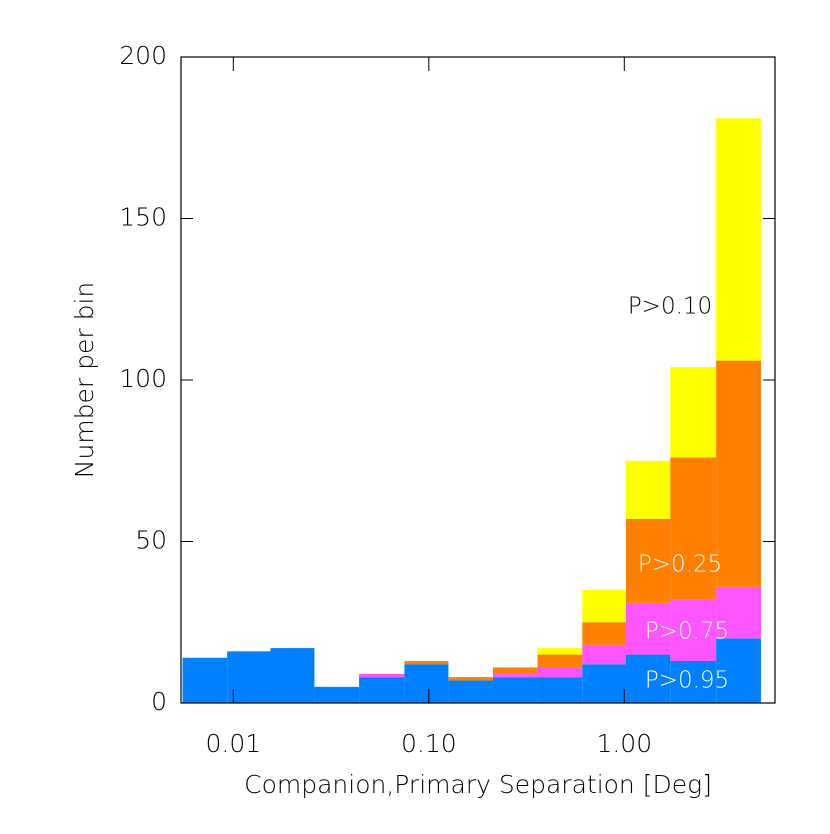  What do you see at coordinates (687, 632) in the screenshot?
I see `series-label: P>0.75` at bounding box center [687, 632].